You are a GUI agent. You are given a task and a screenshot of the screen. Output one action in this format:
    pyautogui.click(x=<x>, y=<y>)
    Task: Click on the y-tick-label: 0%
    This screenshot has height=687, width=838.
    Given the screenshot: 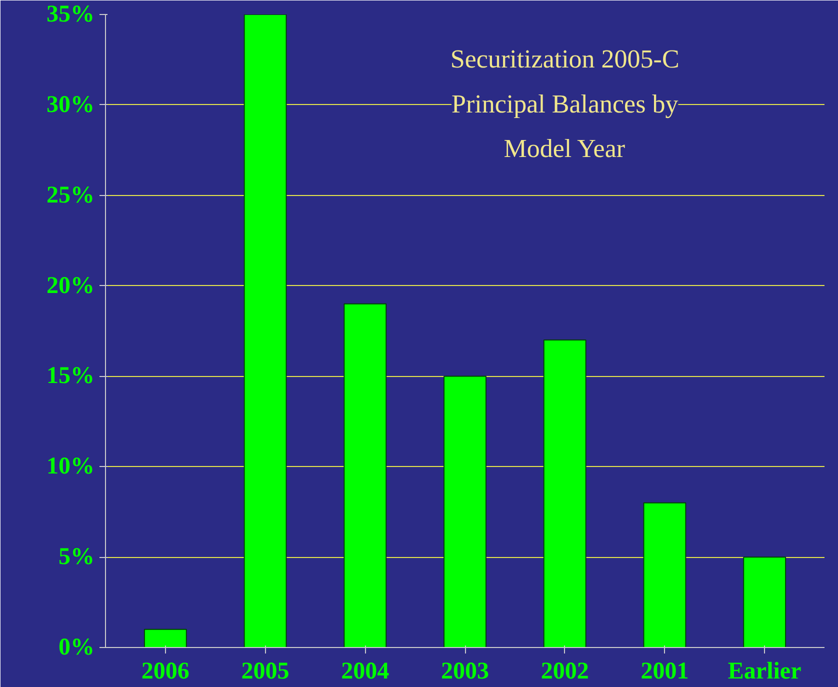 What is the action you would take?
    pyautogui.click(x=76, y=647)
    